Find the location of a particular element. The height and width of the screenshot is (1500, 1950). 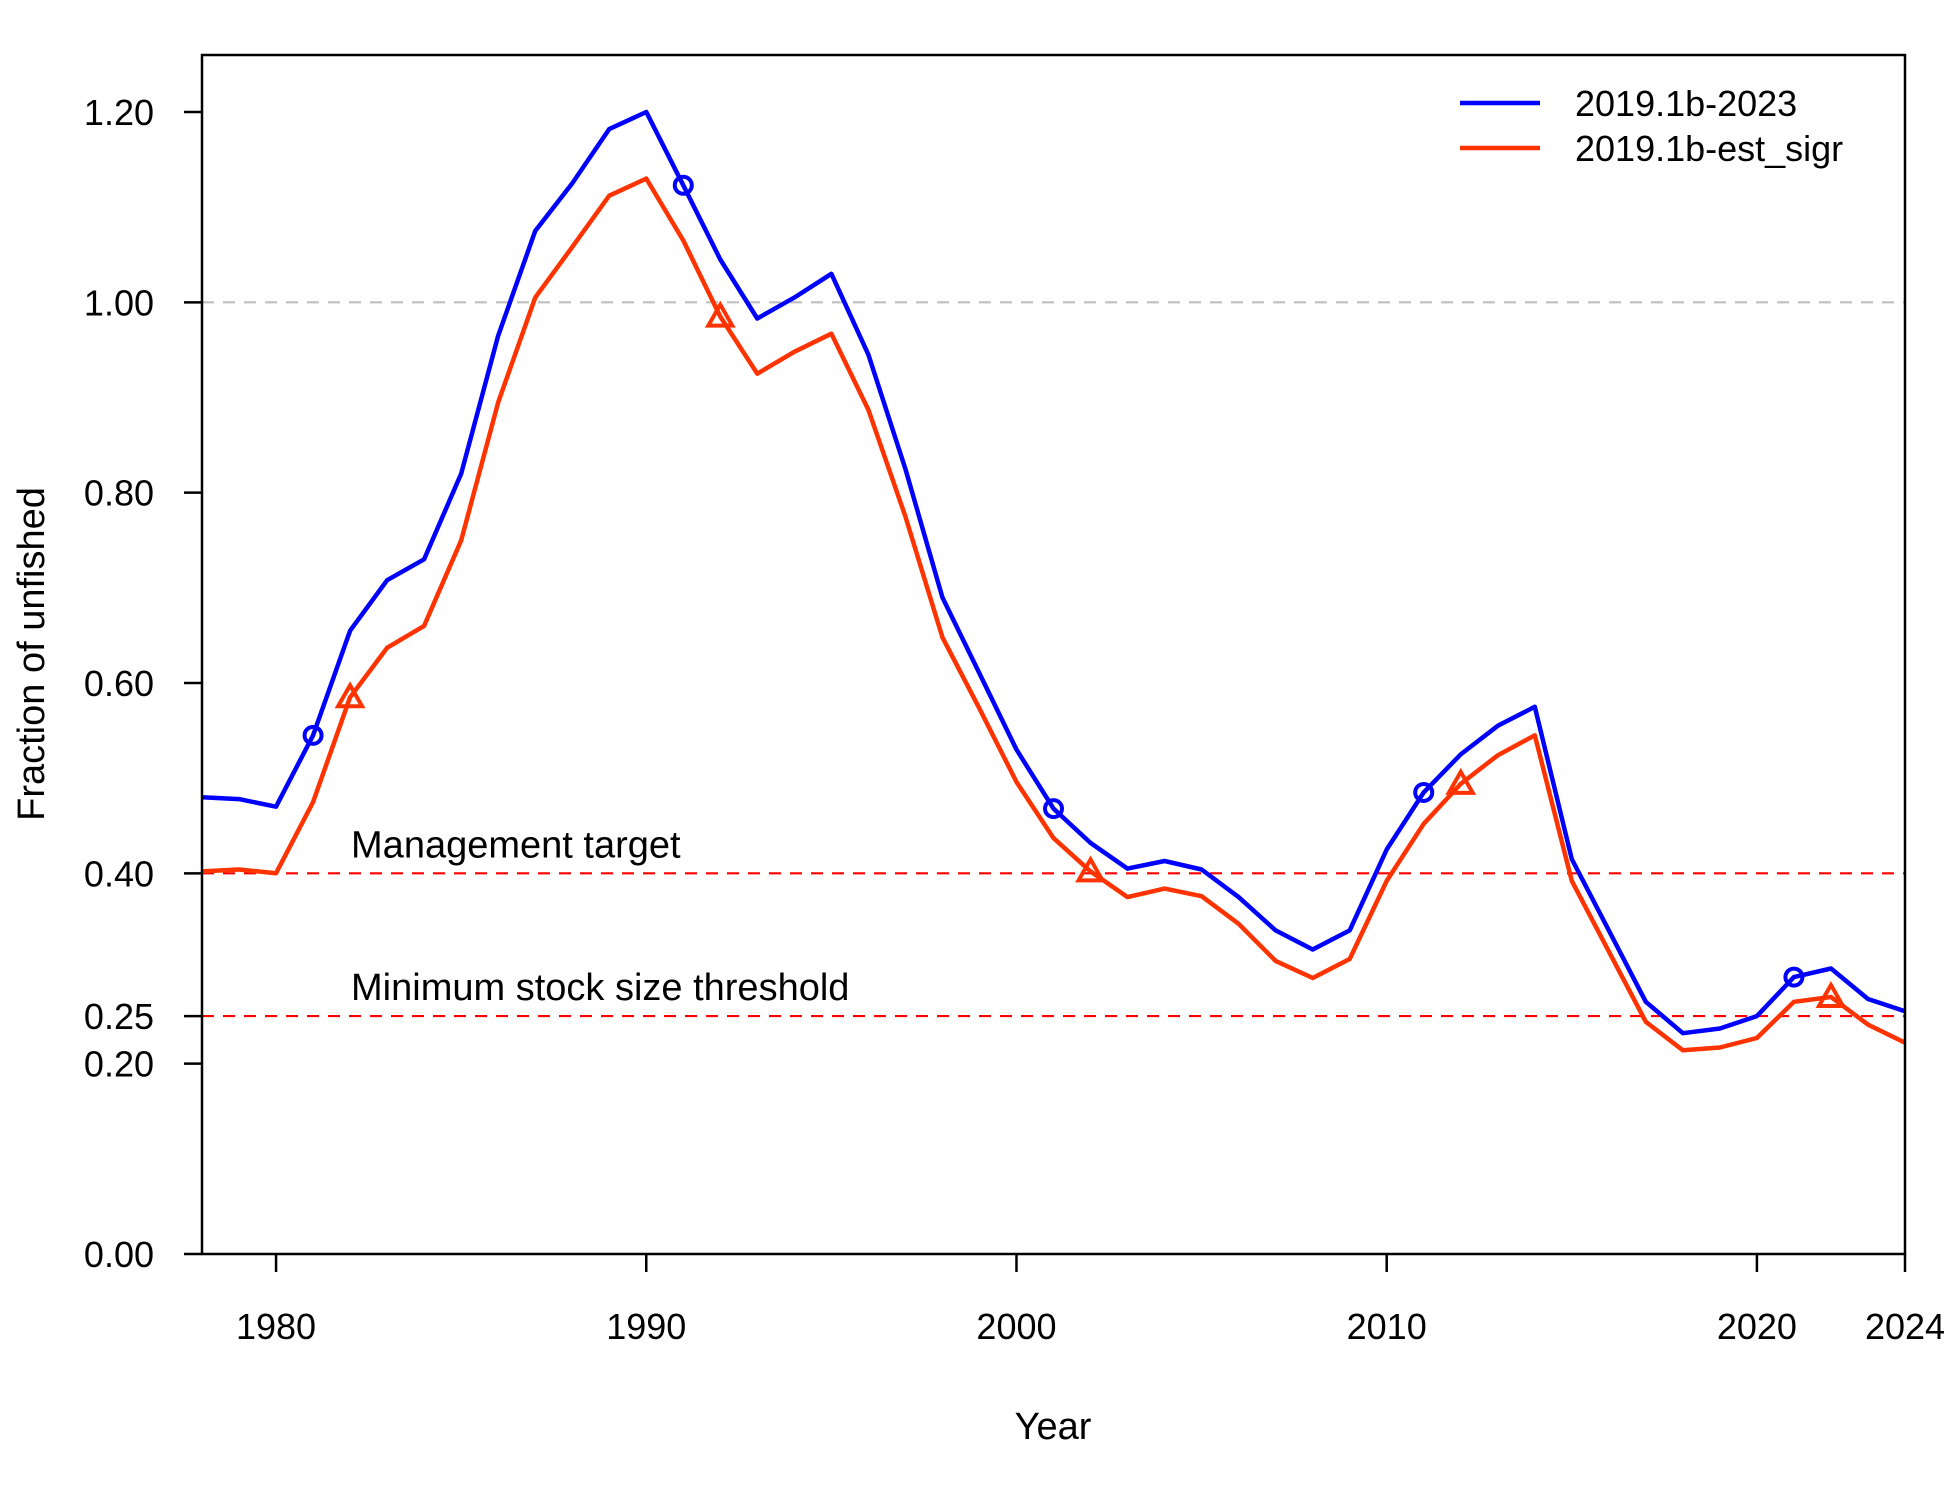

y-tick-label: 0.25 is located at coordinates (119, 1016).